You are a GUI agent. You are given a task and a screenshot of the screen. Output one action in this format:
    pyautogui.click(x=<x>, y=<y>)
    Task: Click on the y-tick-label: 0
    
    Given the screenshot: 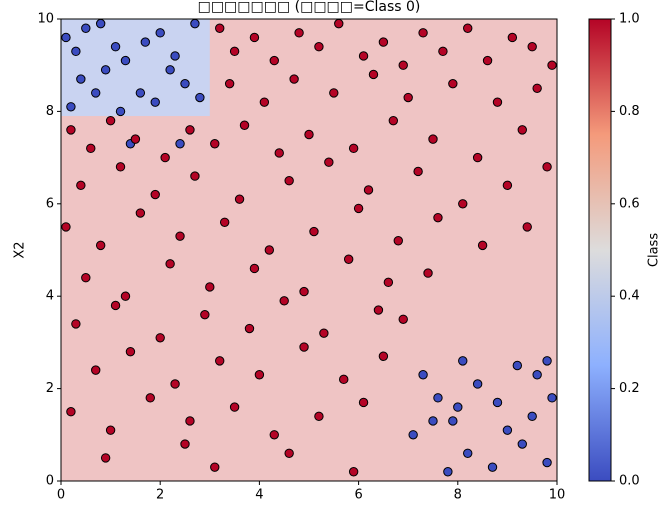 What is the action you would take?
    pyautogui.click(x=50, y=481)
    